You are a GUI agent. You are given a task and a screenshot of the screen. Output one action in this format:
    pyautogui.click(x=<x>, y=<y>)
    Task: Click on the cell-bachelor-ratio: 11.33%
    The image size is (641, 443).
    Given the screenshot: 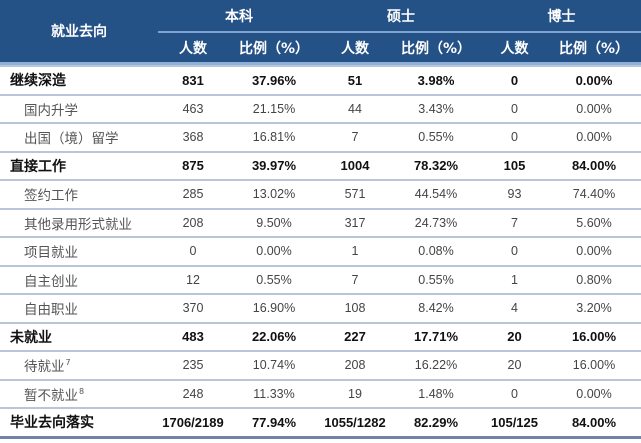 What is the action you would take?
    pyautogui.click(x=274, y=394)
    